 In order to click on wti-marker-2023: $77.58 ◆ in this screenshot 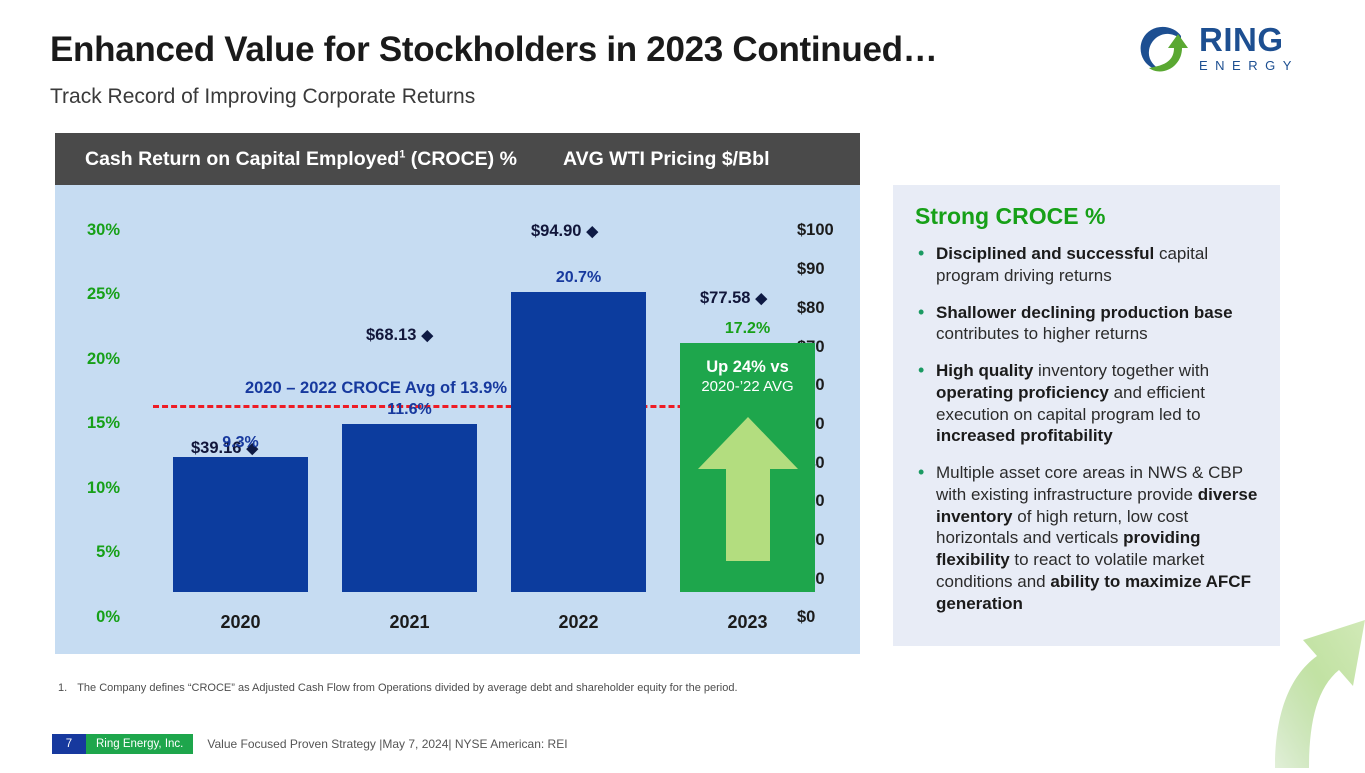, I will do `click(733, 298)`.